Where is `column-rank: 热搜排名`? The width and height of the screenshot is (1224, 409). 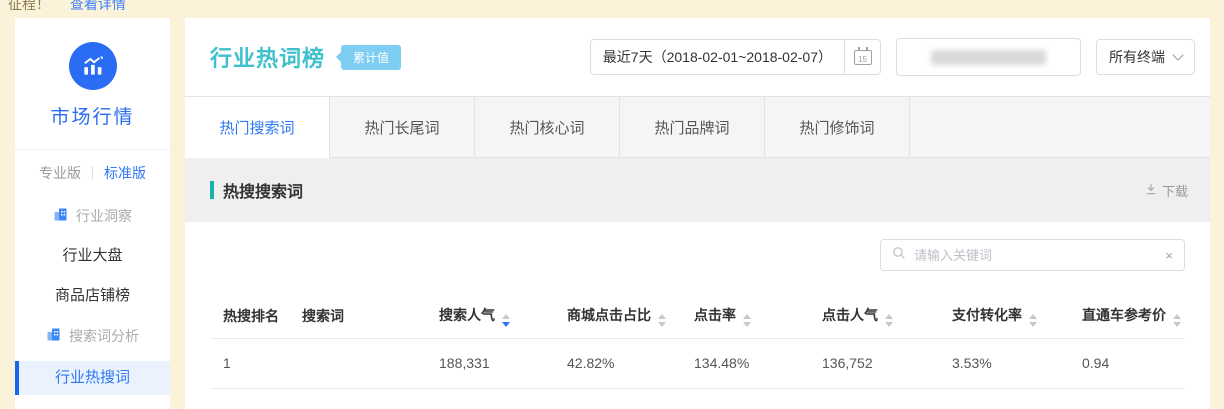
column-rank: 热搜排名 is located at coordinates (256, 317).